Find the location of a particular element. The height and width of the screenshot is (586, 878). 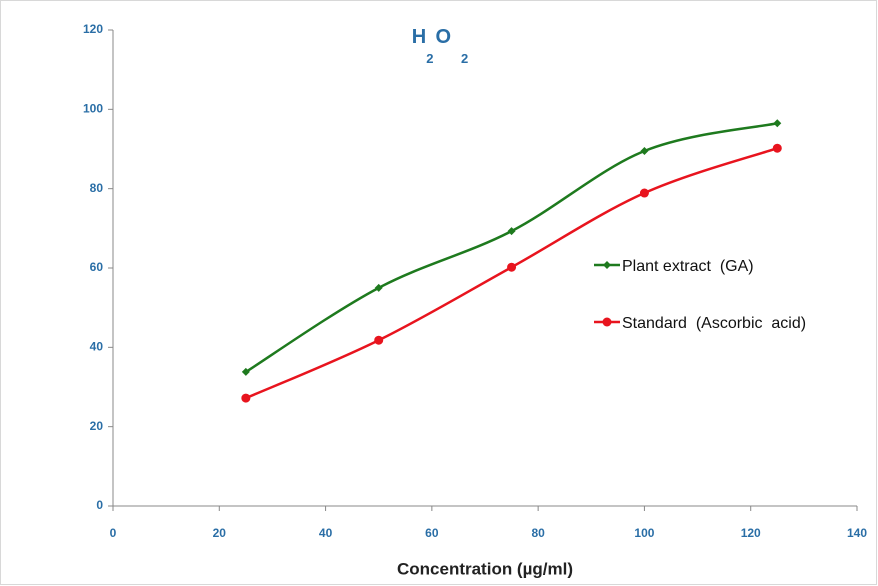

legend-label: Plant extract (GA) is located at coordinates (688, 266).